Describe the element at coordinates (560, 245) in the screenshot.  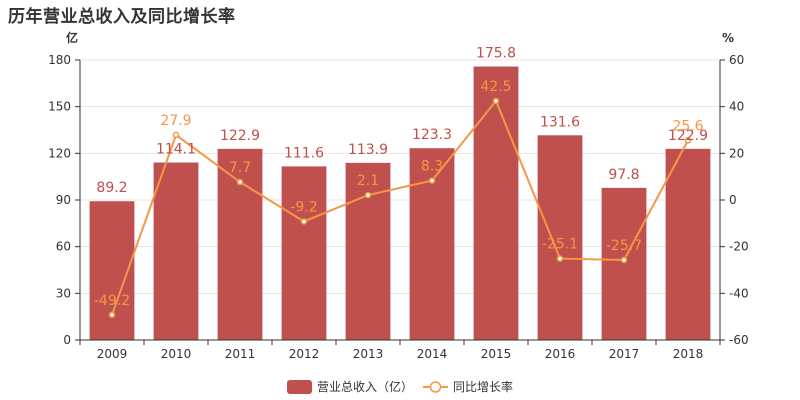
I see `line-data-label: -25.1` at that location.